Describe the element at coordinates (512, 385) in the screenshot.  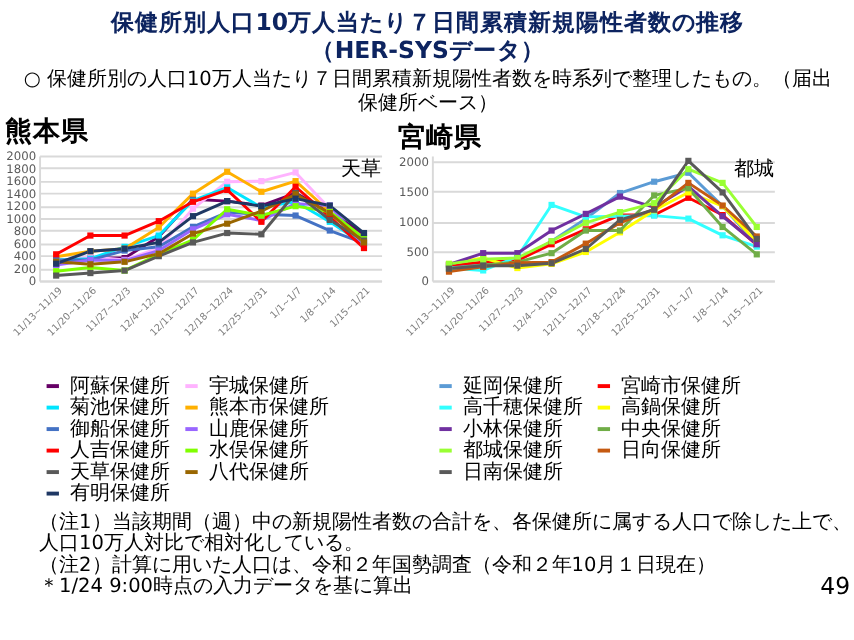
I see `legend-label: 延岡保健所` at that location.